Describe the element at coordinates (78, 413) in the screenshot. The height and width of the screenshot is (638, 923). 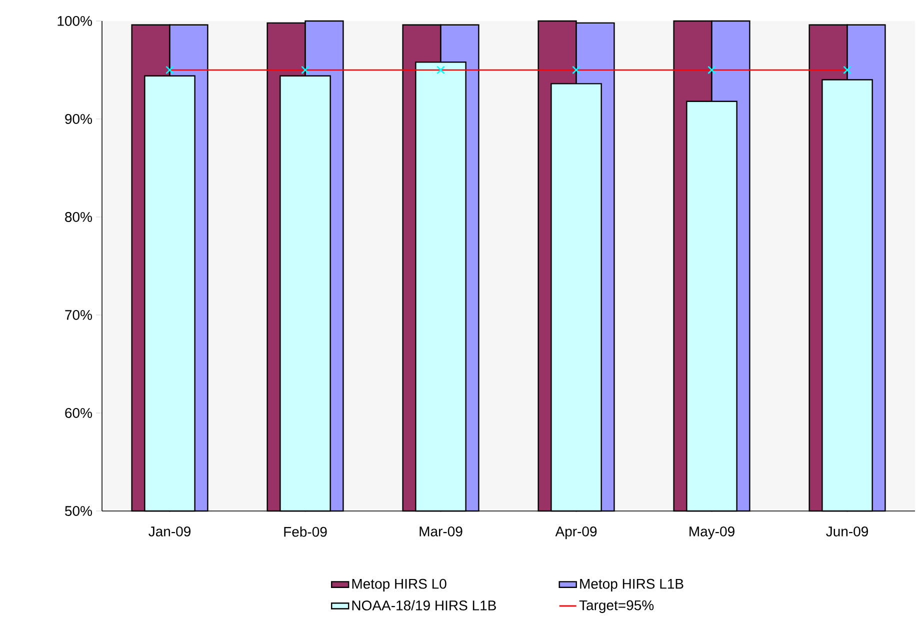
I see `y-tick-label: 60%` at that location.